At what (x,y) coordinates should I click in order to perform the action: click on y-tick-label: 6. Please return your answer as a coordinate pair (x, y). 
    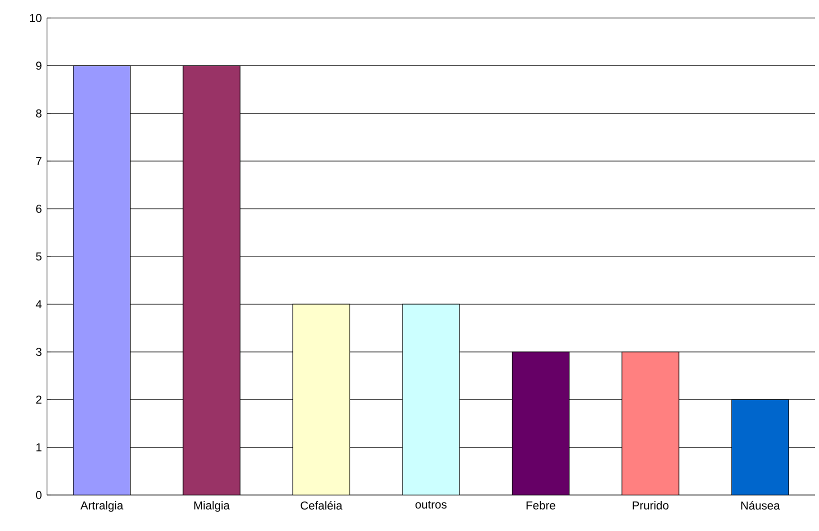
    Looking at the image, I should click on (39, 208).